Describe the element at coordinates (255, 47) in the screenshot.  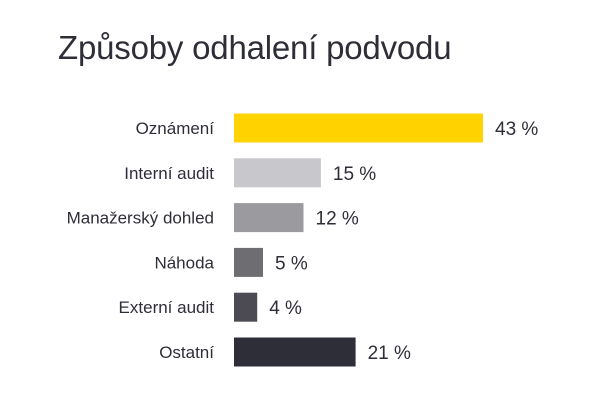
I see `chart-title: Způsoby odhalení podvodu` at that location.